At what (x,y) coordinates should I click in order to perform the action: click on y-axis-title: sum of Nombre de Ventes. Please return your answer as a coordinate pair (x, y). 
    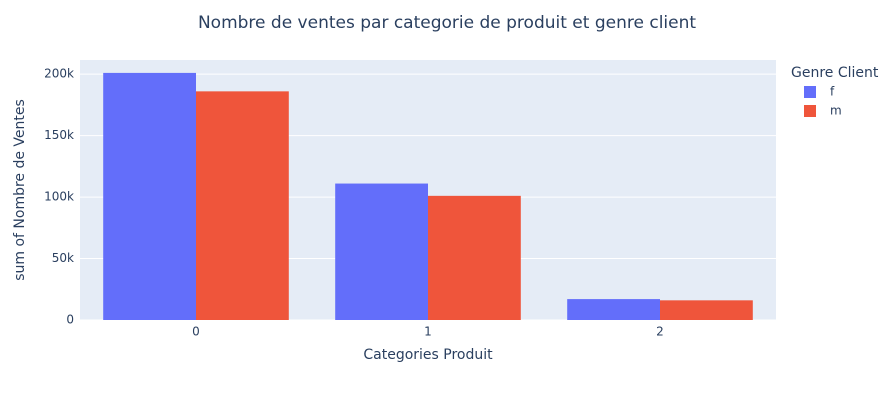
    Looking at the image, I should click on (20, 190).